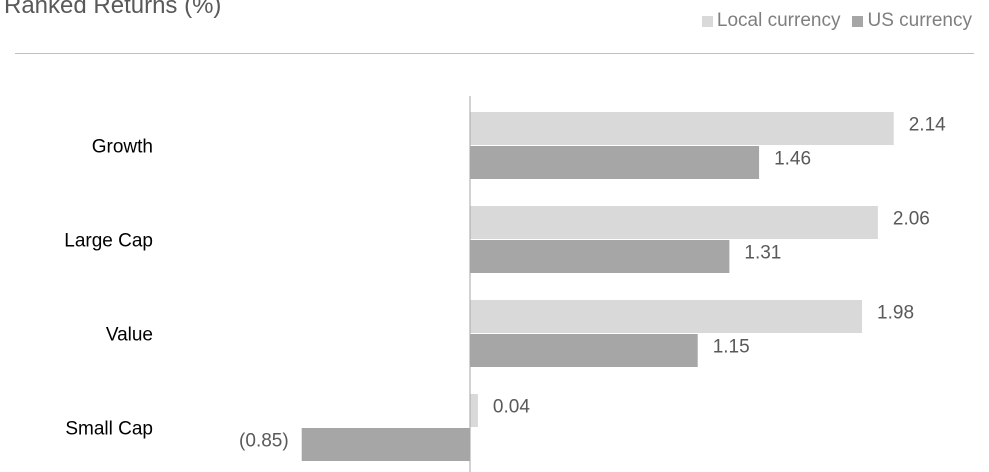 Image resolution: width=989 pixels, height=472 pixels. I want to click on value-label-small-cap-us: (0.85), so click(264, 441).